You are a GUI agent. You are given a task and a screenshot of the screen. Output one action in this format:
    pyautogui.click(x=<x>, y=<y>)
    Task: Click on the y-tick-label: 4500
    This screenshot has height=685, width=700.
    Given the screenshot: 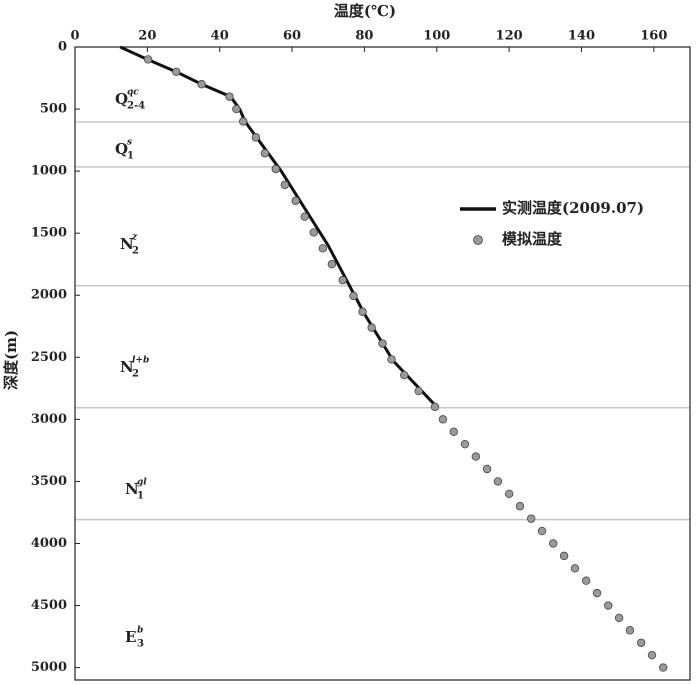 What is the action you would take?
    pyautogui.click(x=49, y=605)
    